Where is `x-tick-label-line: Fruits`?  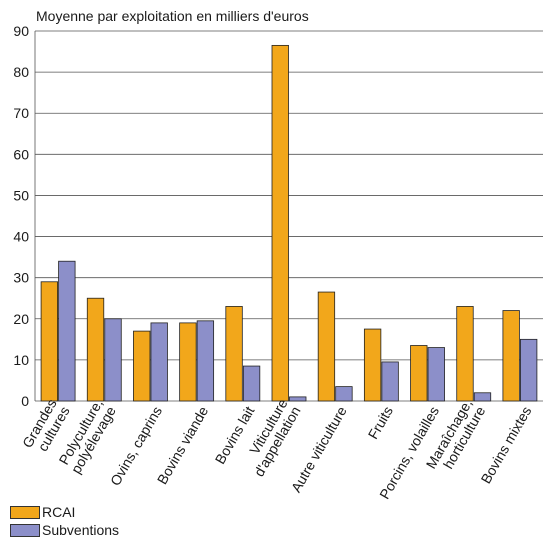 x-tick-label-line: Fruits is located at coordinates (380, 423).